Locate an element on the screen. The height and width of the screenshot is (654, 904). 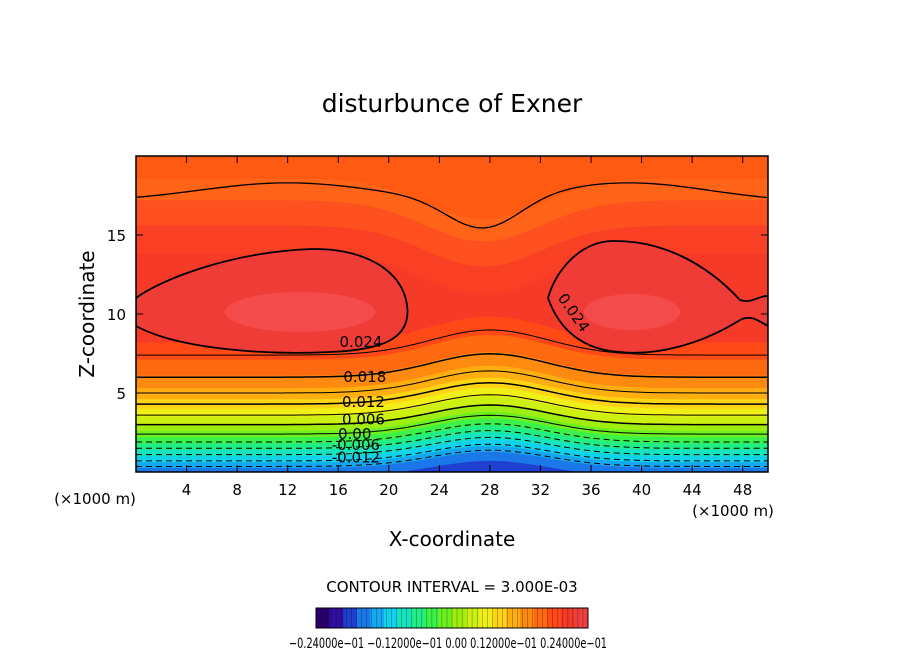
contour-label: 0.00 is located at coordinates (354, 434).